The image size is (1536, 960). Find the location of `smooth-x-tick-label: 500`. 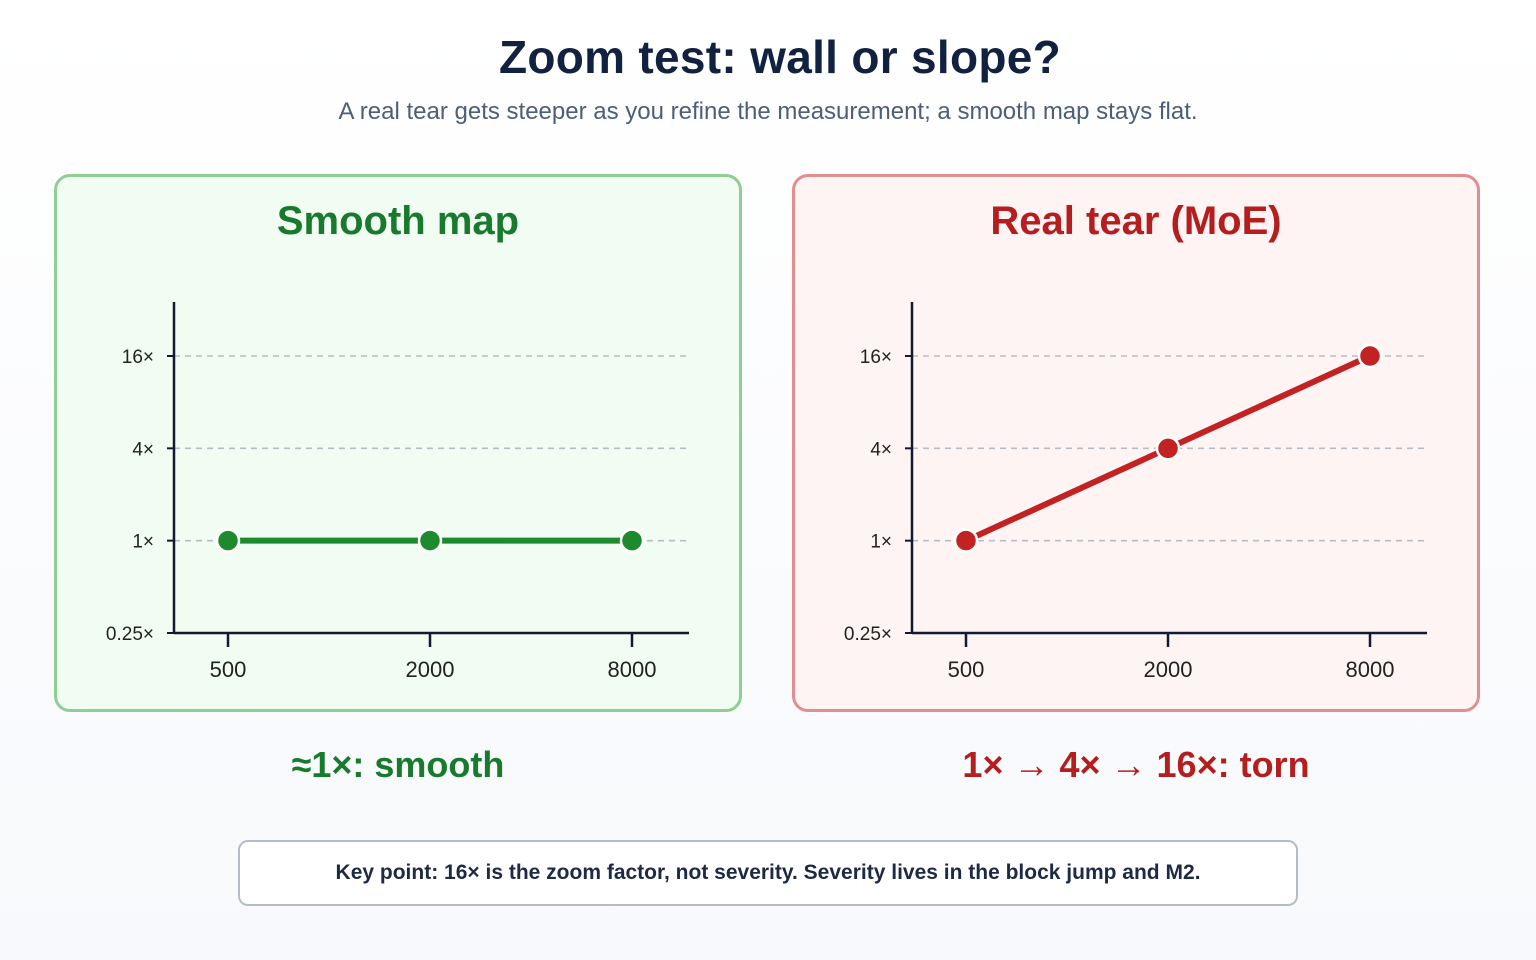

smooth-x-tick-label: 500 is located at coordinates (228, 669).